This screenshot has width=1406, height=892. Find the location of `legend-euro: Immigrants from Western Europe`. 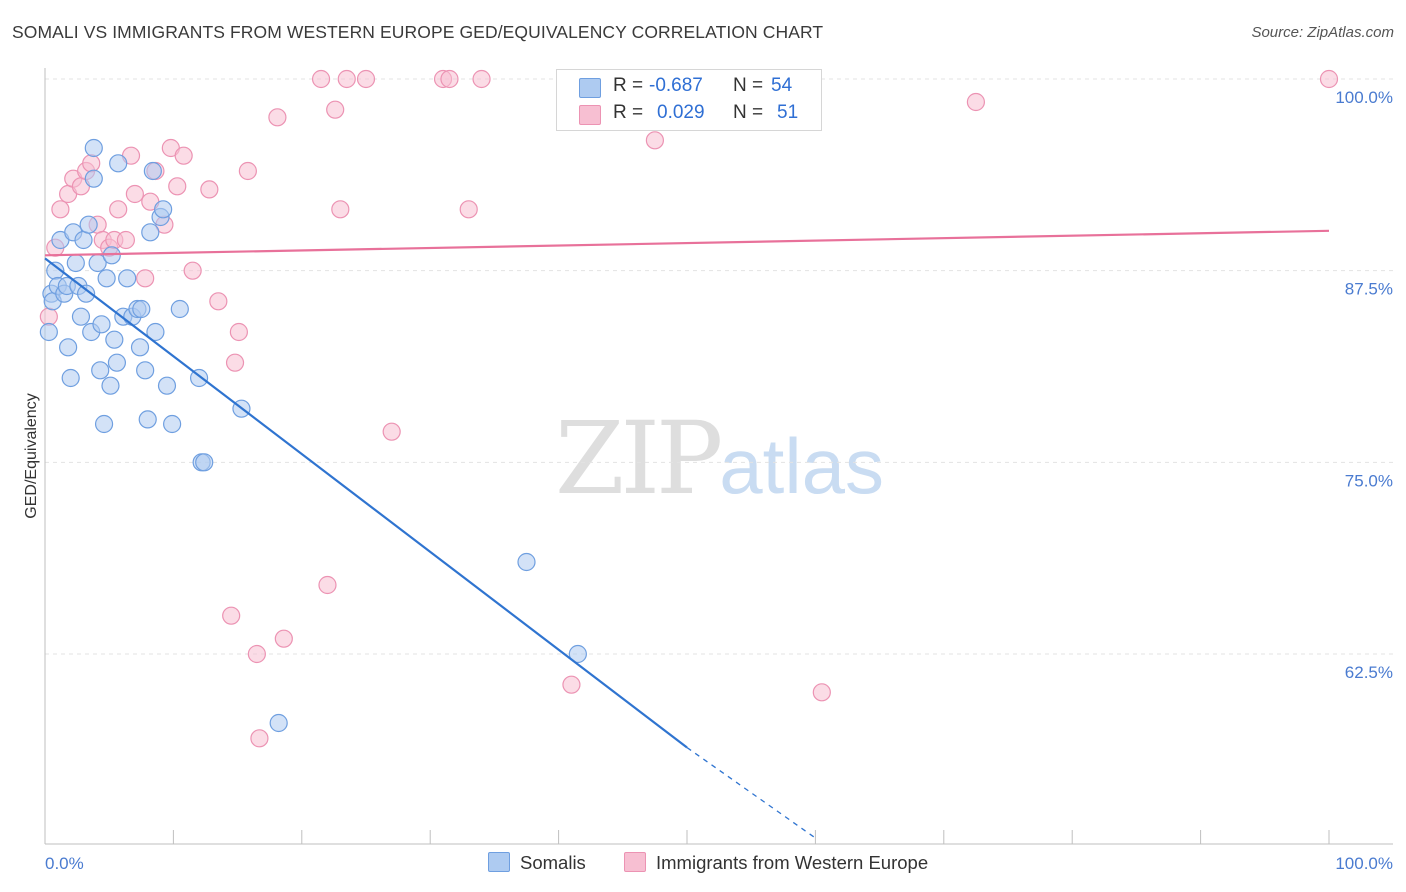

legend-euro: Immigrants from Western Europe is located at coordinates (776, 863).